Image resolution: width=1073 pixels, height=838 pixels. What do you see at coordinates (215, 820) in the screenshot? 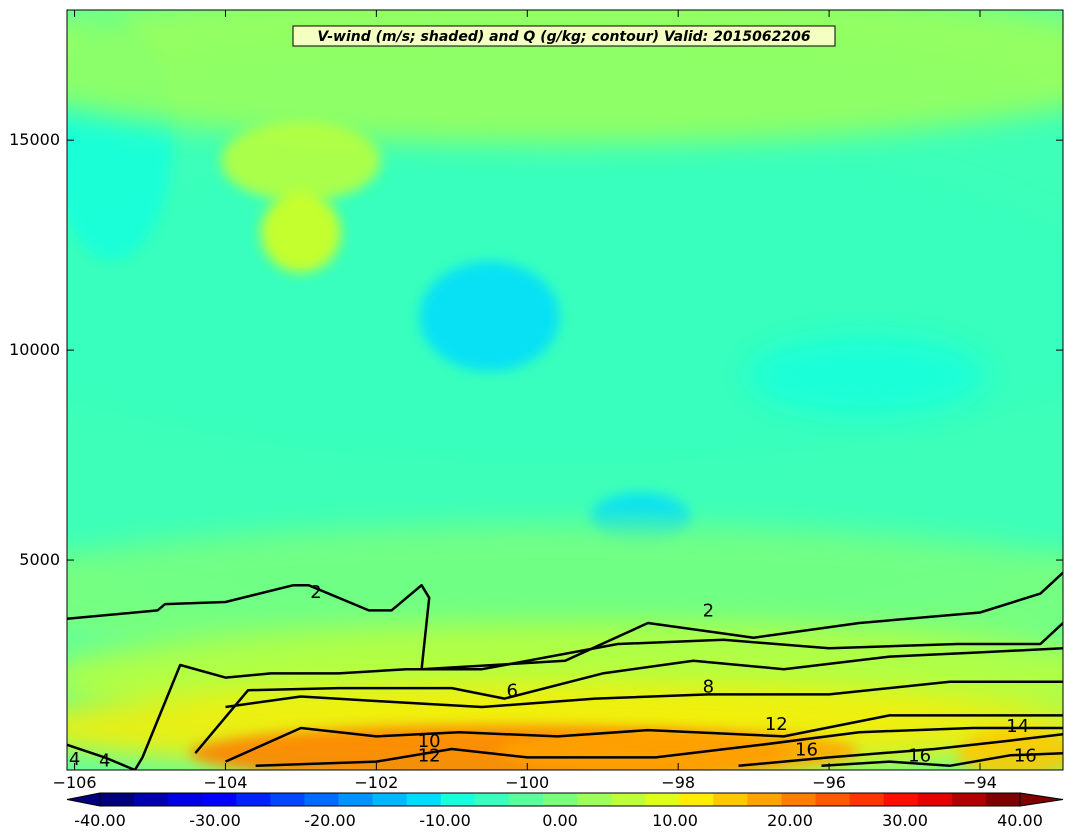
I see `colorbar-label: -30.00` at bounding box center [215, 820].